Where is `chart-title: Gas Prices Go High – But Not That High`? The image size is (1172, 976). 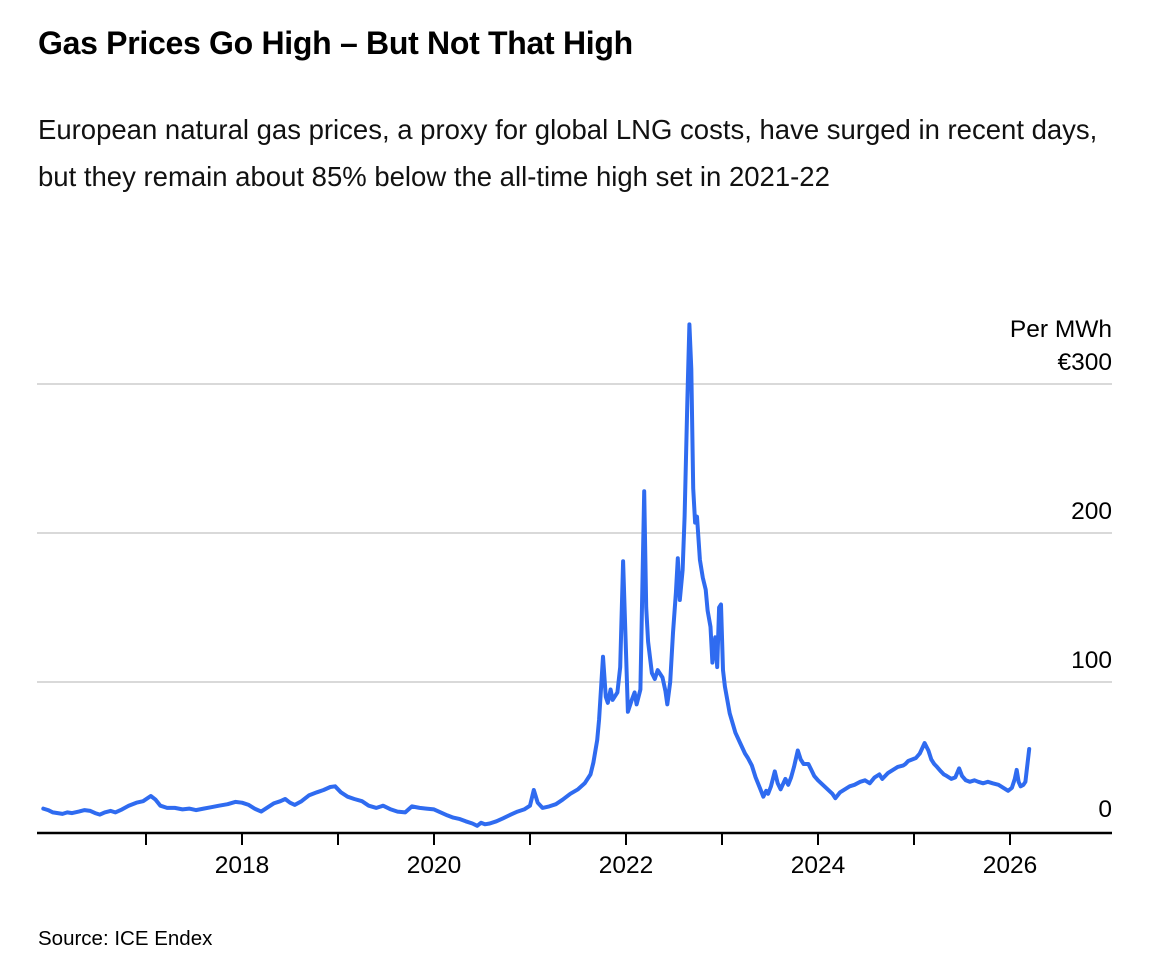
chart-title: Gas Prices Go High – But Not That High is located at coordinates (335, 43).